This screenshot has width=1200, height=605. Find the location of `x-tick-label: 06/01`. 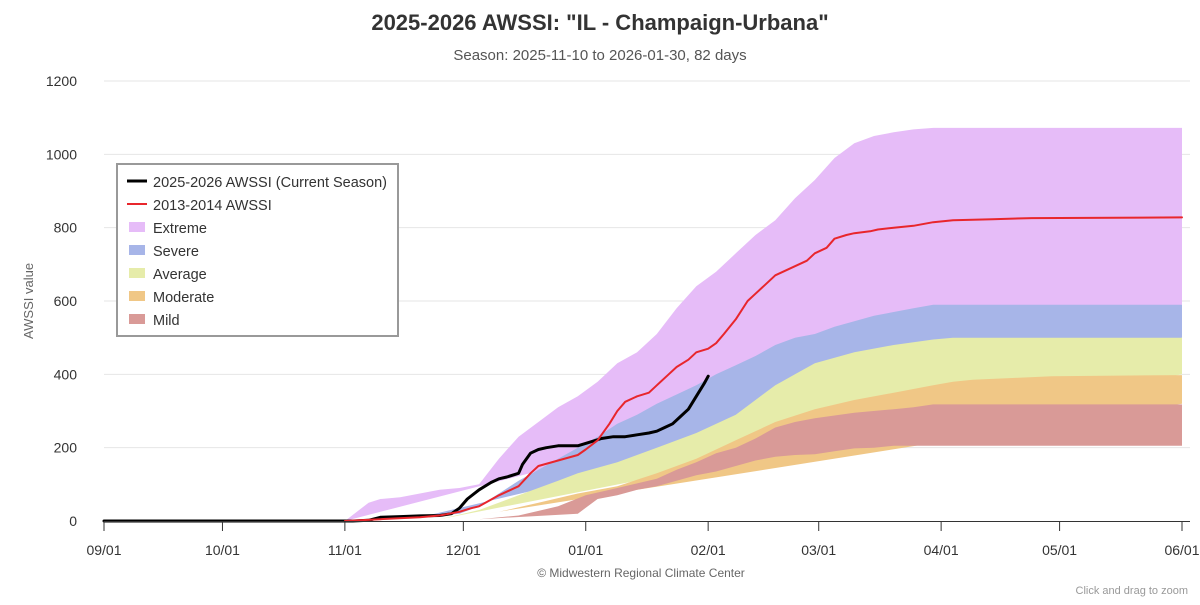

x-tick-label: 06/01 is located at coordinates (1181, 550).